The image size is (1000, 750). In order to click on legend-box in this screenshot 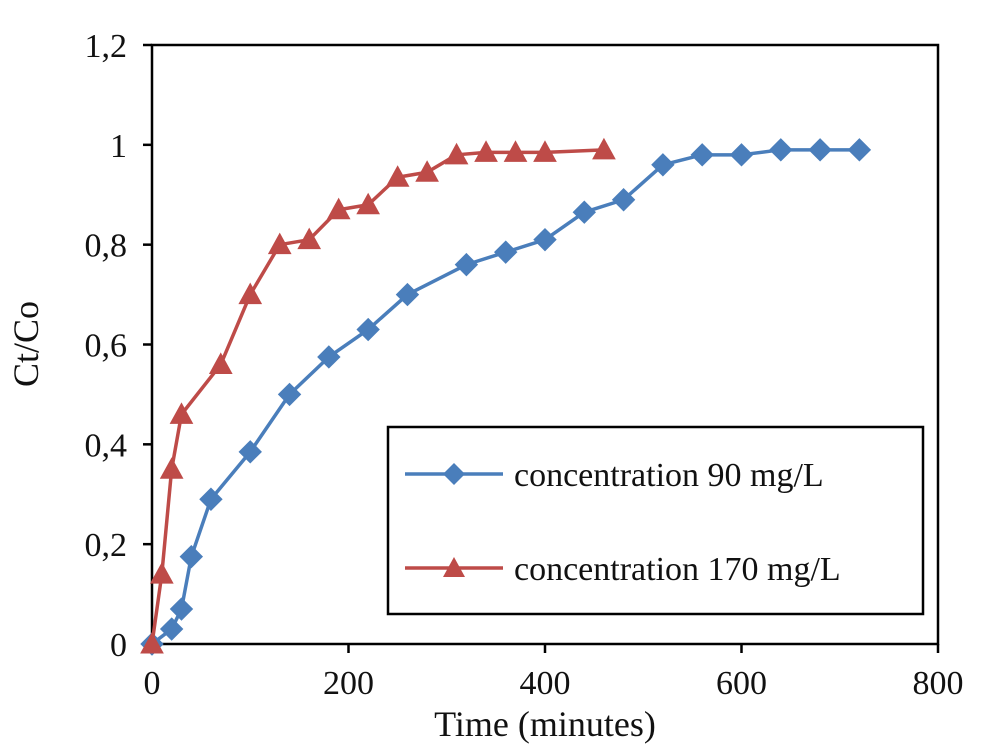, I will do `click(655, 520)`.